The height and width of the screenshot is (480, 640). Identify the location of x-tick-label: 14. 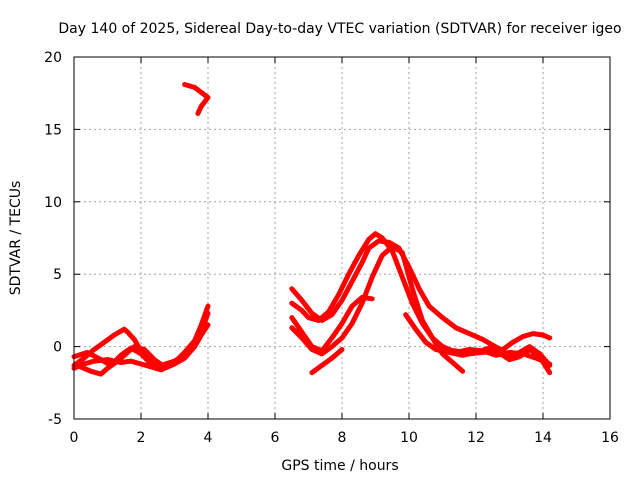
(543, 438).